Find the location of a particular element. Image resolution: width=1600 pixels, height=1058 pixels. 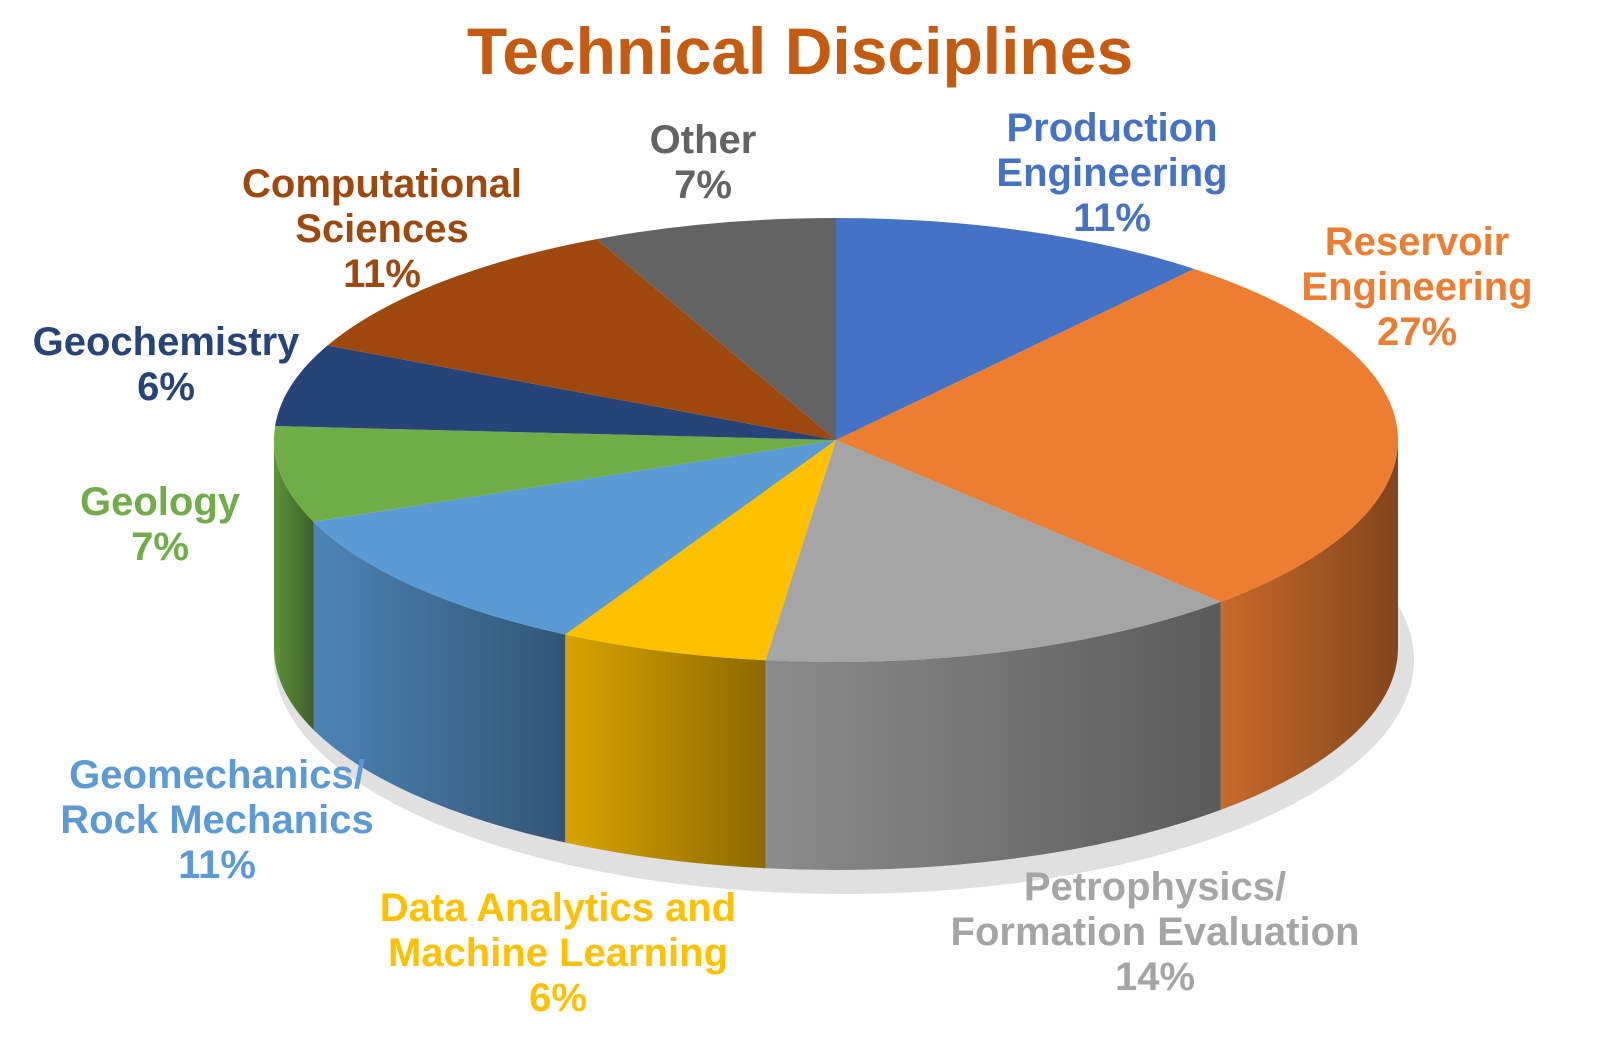

slice-percent: 27% is located at coordinates (1417, 332).